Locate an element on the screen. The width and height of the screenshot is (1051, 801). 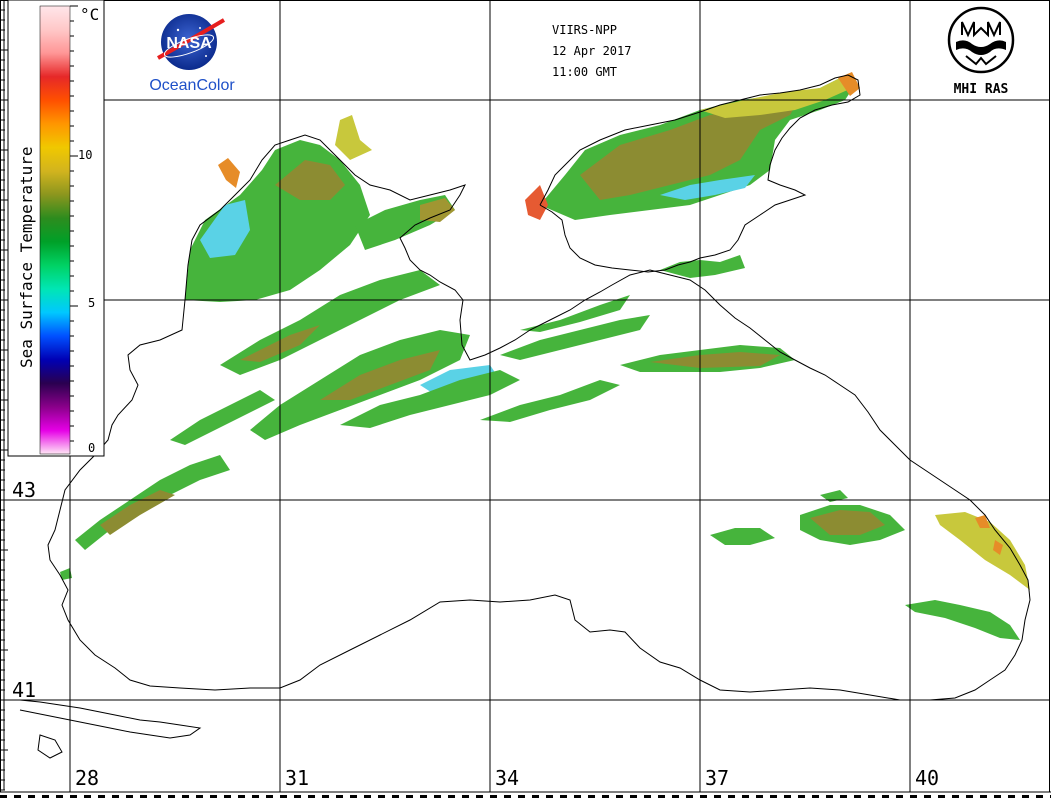
mhi-emblem-icon is located at coordinates (981, 40).